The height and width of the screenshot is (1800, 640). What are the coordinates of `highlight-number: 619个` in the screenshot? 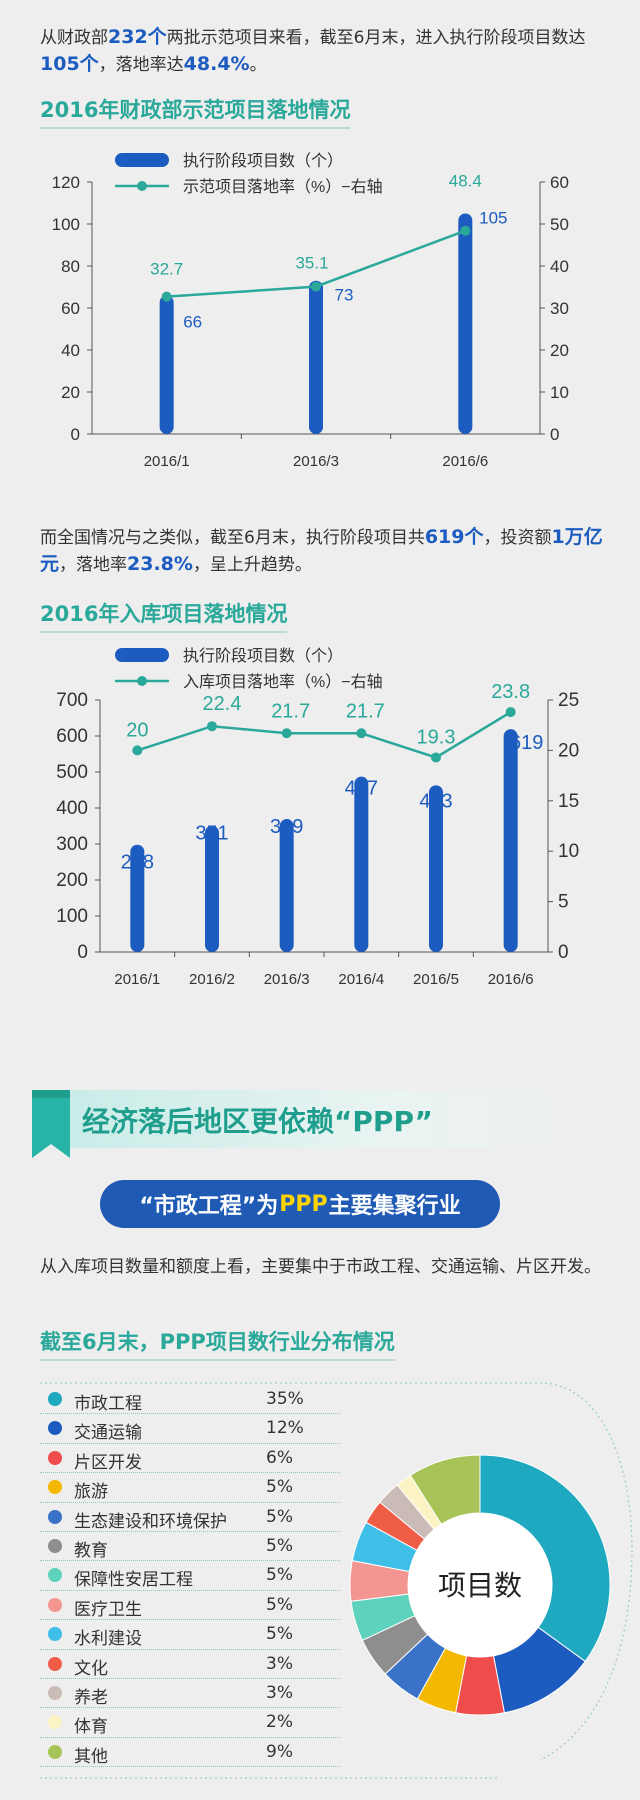 It's located at (454, 537).